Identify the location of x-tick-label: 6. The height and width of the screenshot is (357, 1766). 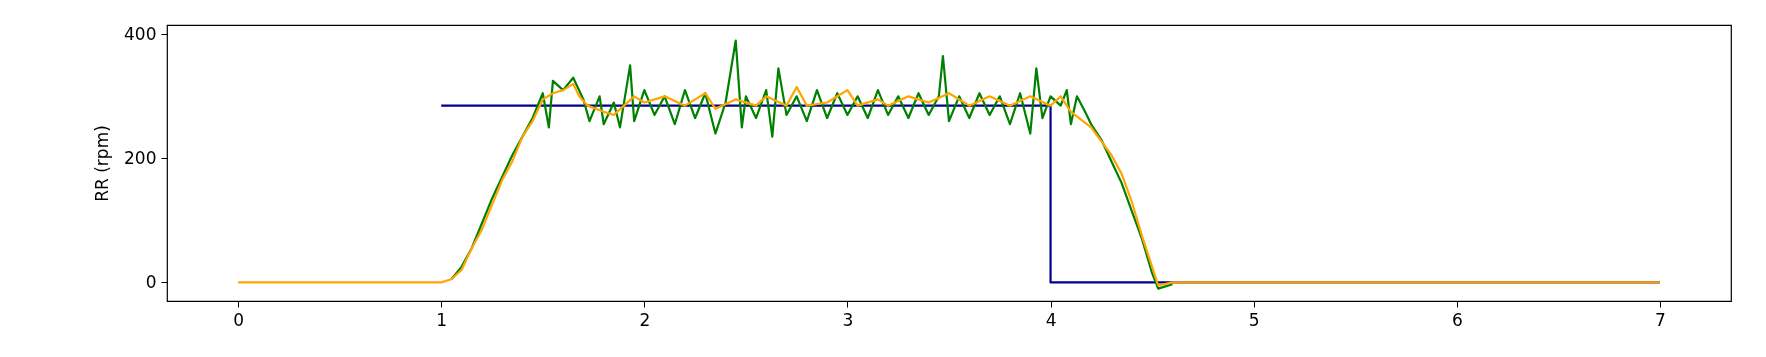
(1457, 319).